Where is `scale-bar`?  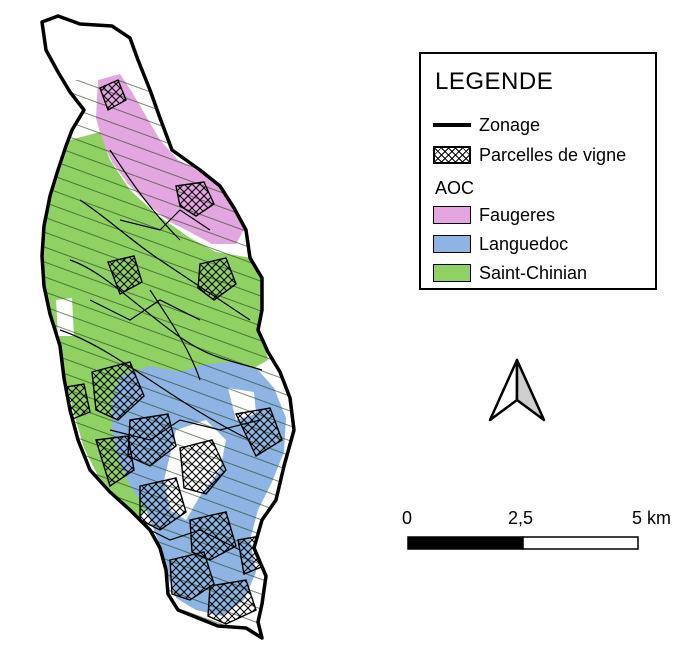 scale-bar is located at coordinates (523, 543).